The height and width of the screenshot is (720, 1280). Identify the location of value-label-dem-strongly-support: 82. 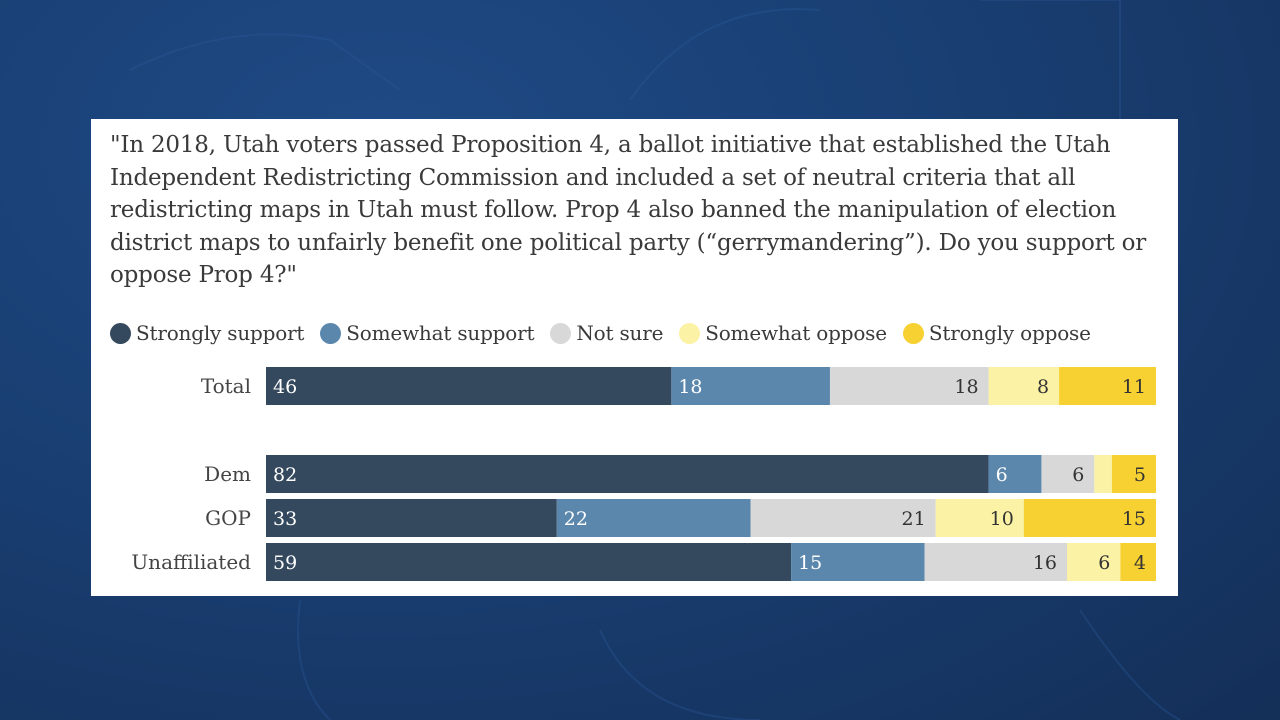
(285, 475).